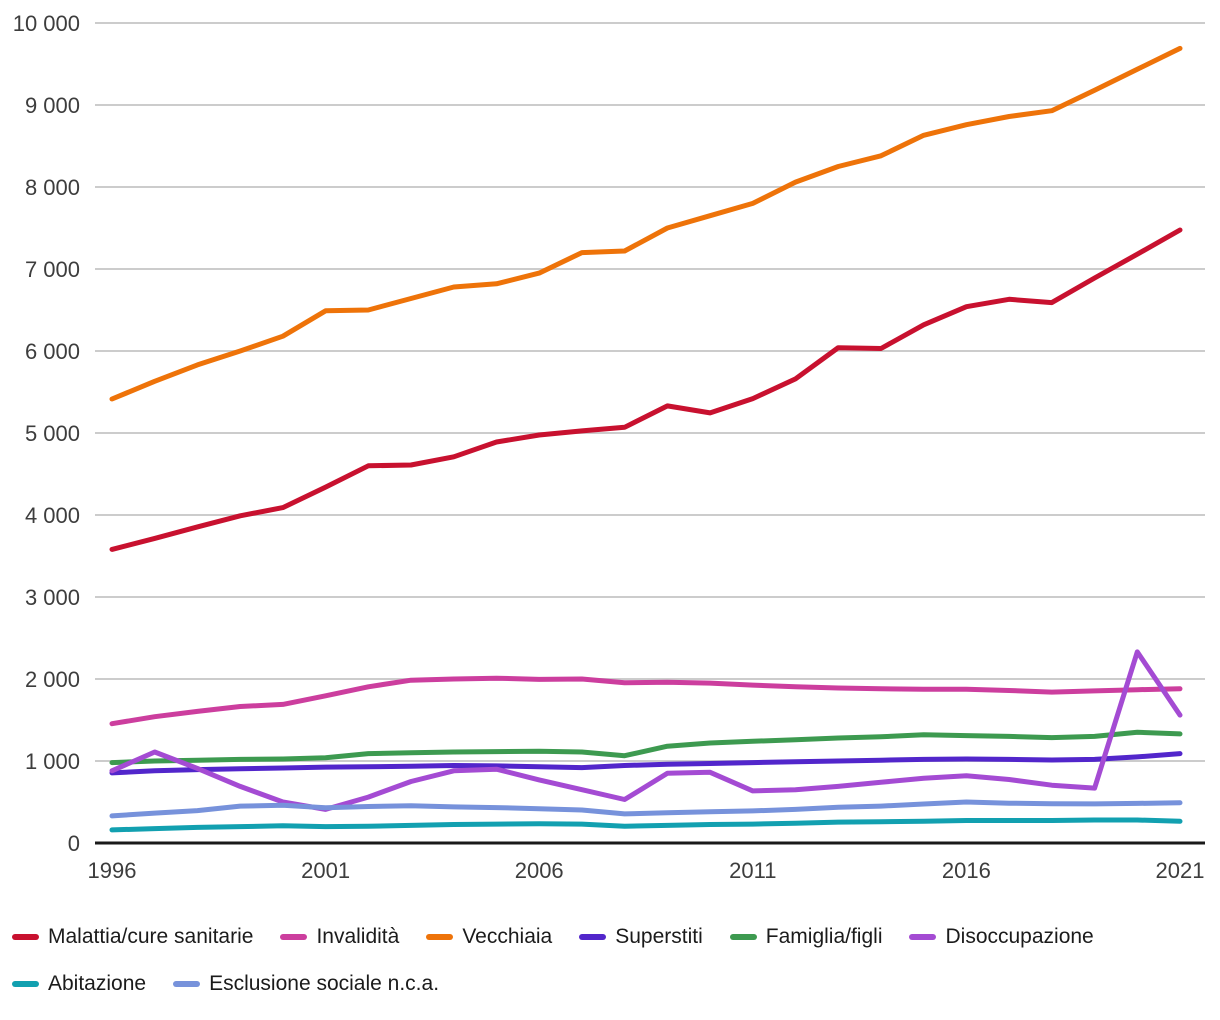 This screenshot has width=1220, height=1020. Describe the element at coordinates (324, 983) in the screenshot. I see `legend-label: Esclusione sociale n.c.a.` at that location.